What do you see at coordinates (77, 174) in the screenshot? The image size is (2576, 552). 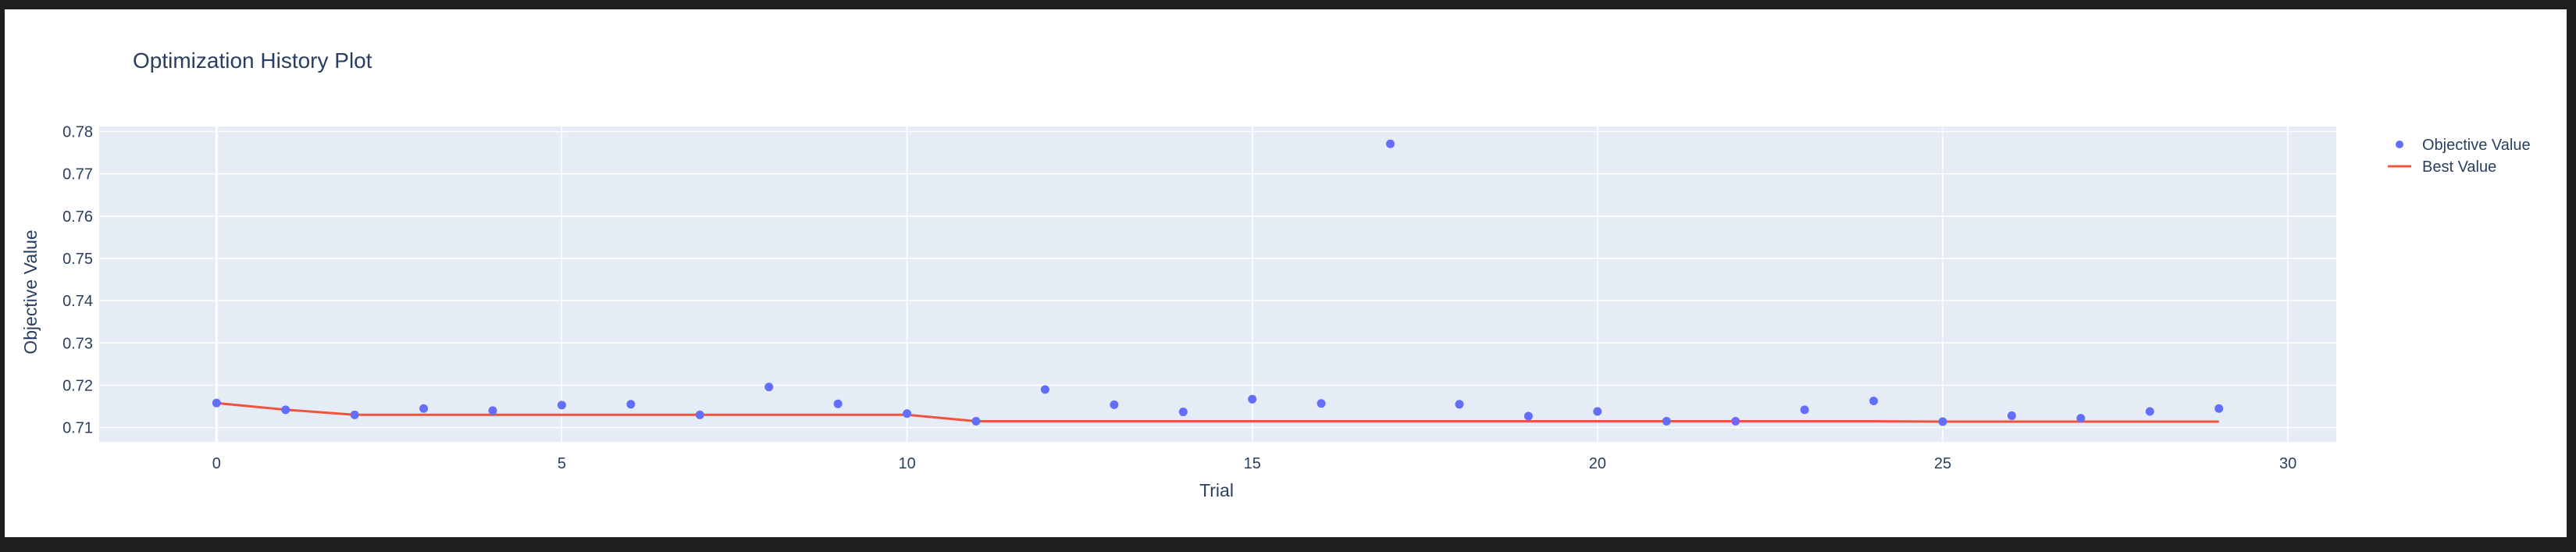 I see `y-tick-label: 0.77` at bounding box center [77, 174].